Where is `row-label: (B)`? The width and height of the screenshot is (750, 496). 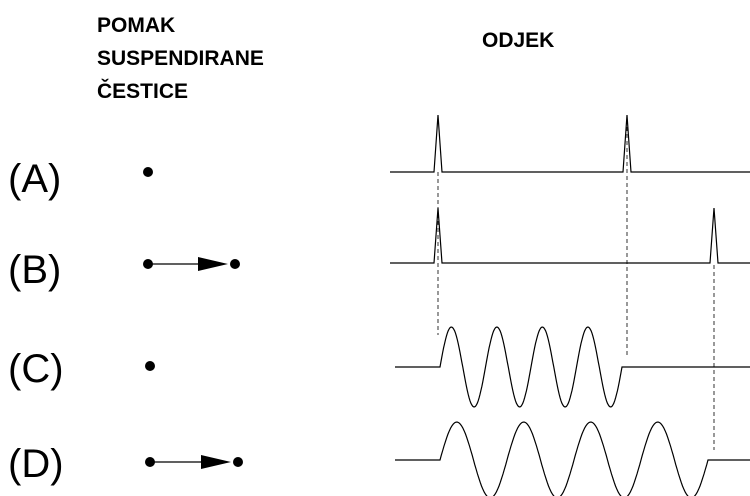
row-label: (B) is located at coordinates (34, 270).